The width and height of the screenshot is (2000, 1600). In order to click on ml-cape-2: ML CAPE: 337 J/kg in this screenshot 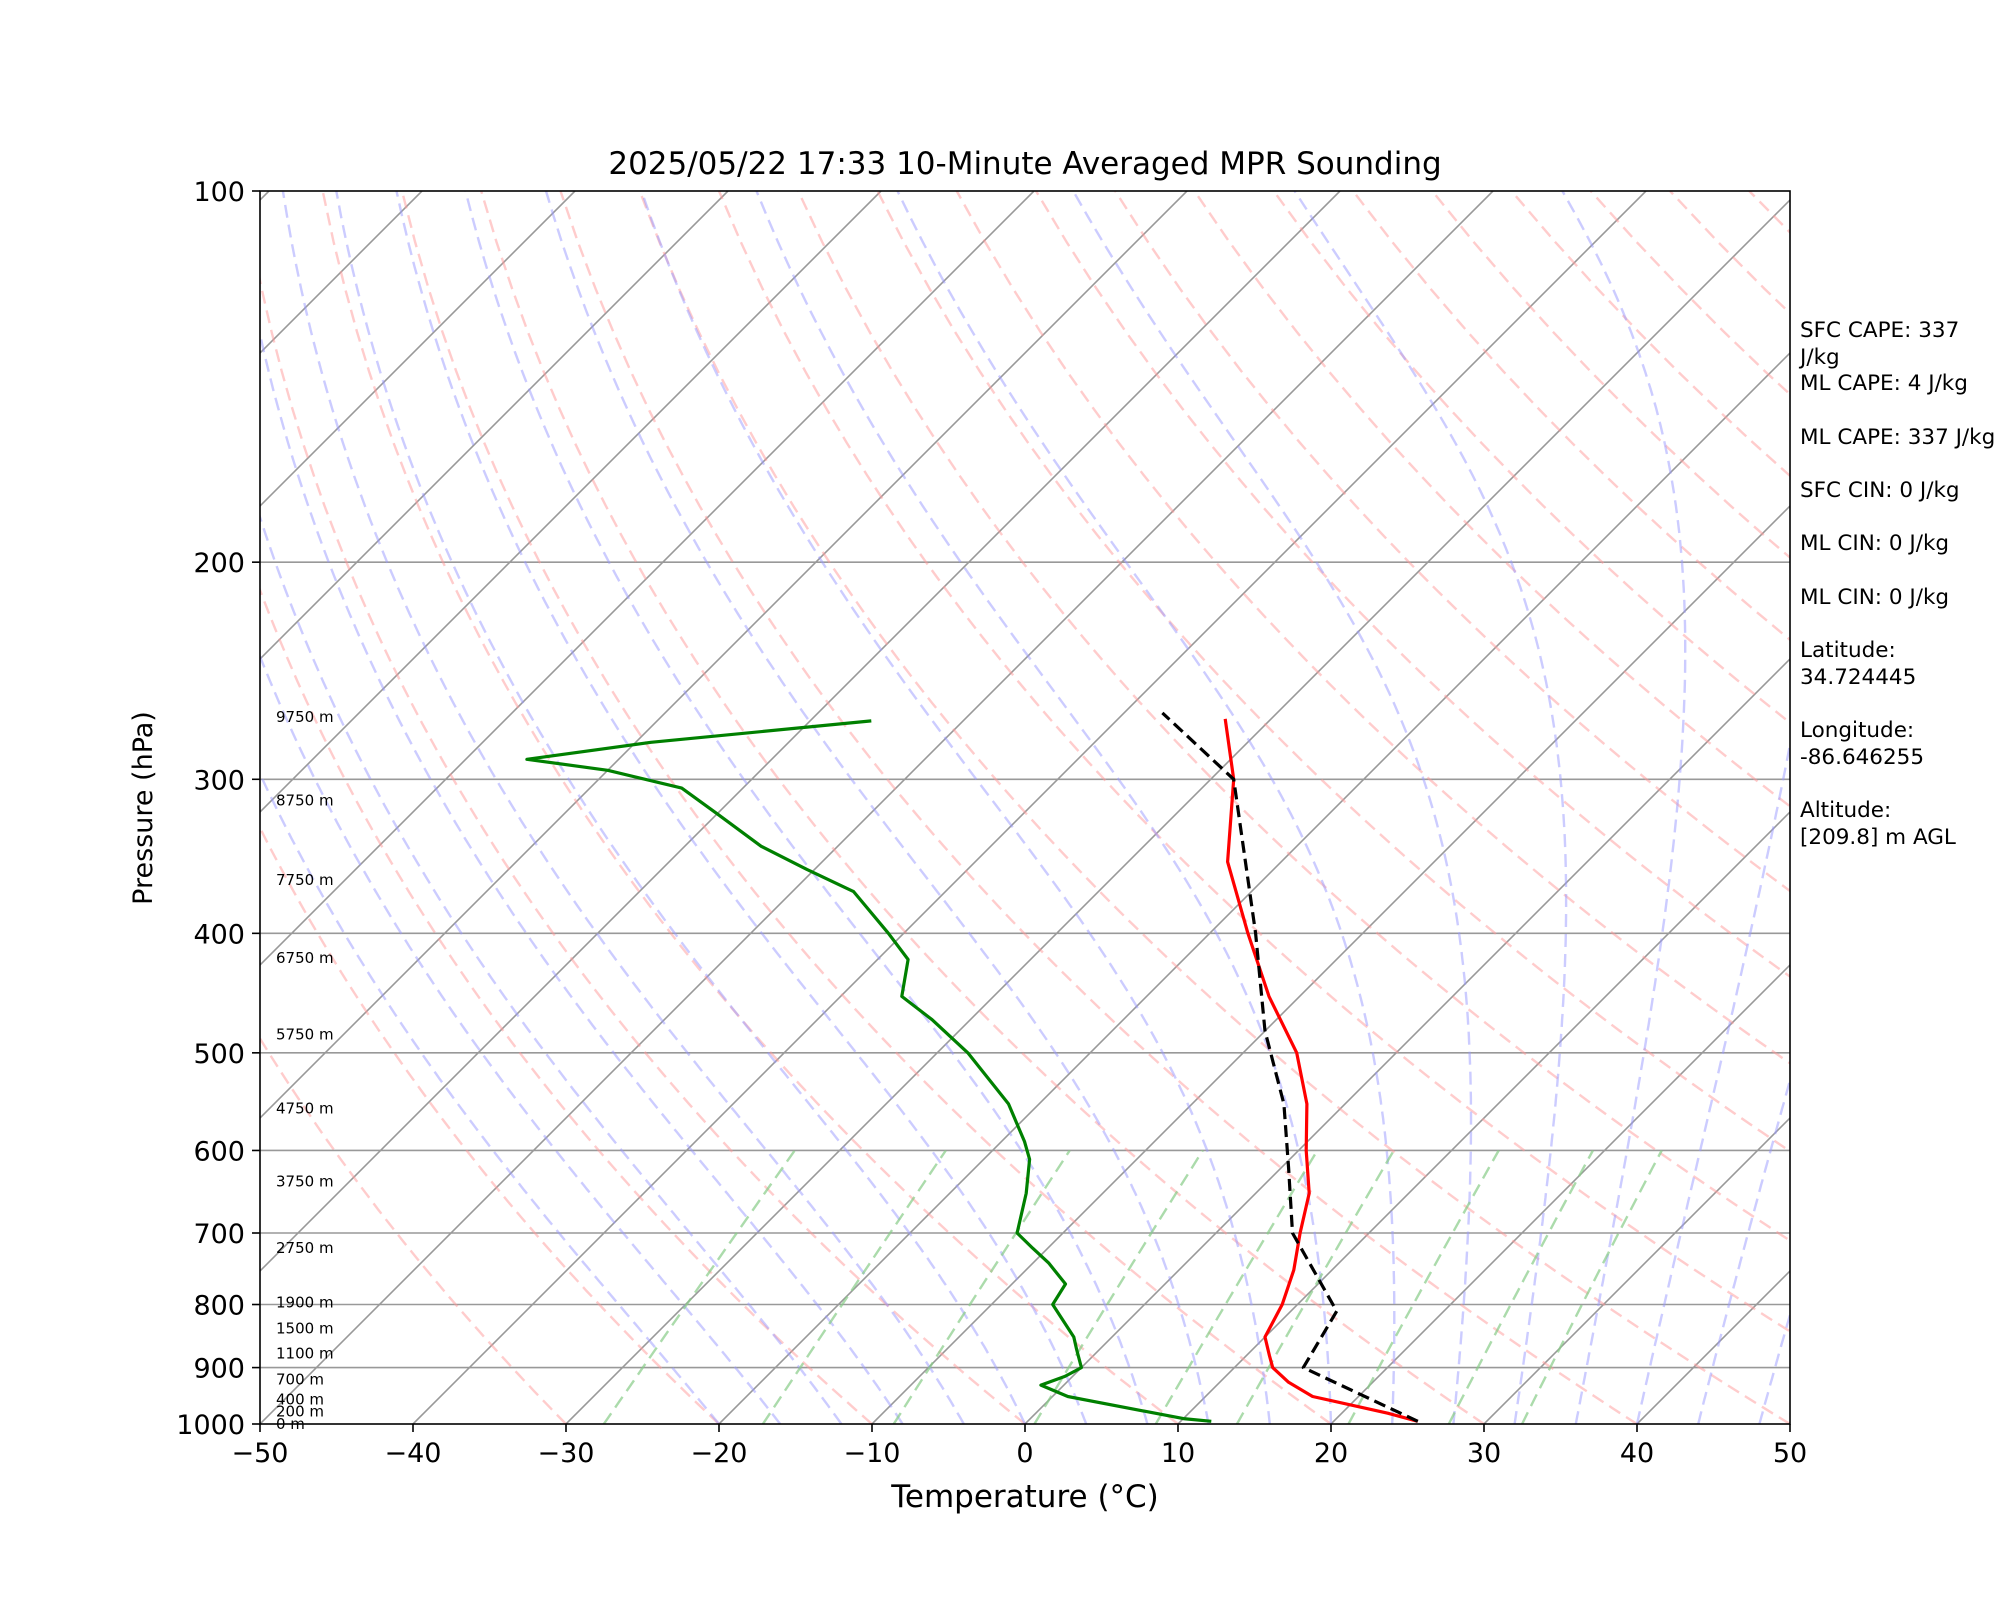, I will do `click(1898, 437)`.